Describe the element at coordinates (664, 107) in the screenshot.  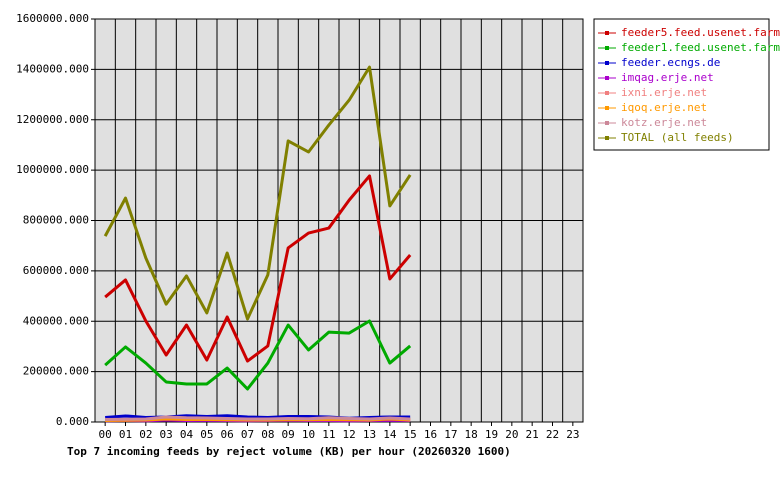
I see `legend-label: iqoq.erje.net` at that location.